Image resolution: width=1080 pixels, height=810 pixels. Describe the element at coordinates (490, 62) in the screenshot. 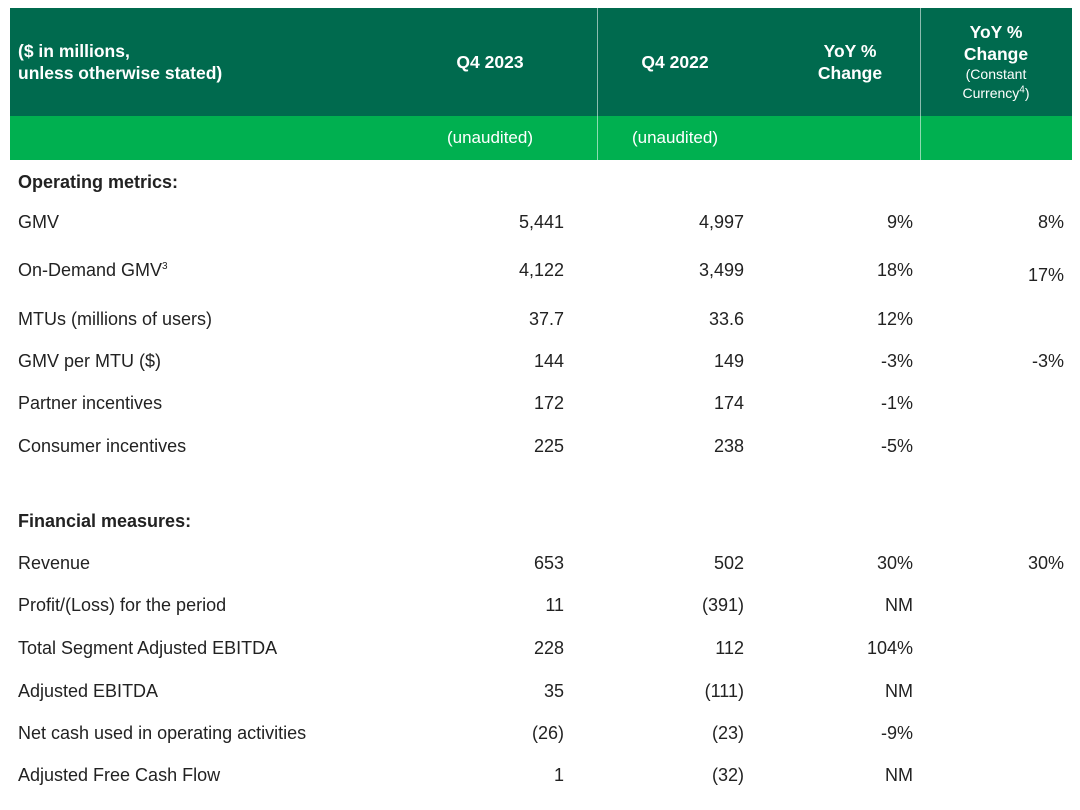

I see `header-q4-2023: Q4 2023` at that location.